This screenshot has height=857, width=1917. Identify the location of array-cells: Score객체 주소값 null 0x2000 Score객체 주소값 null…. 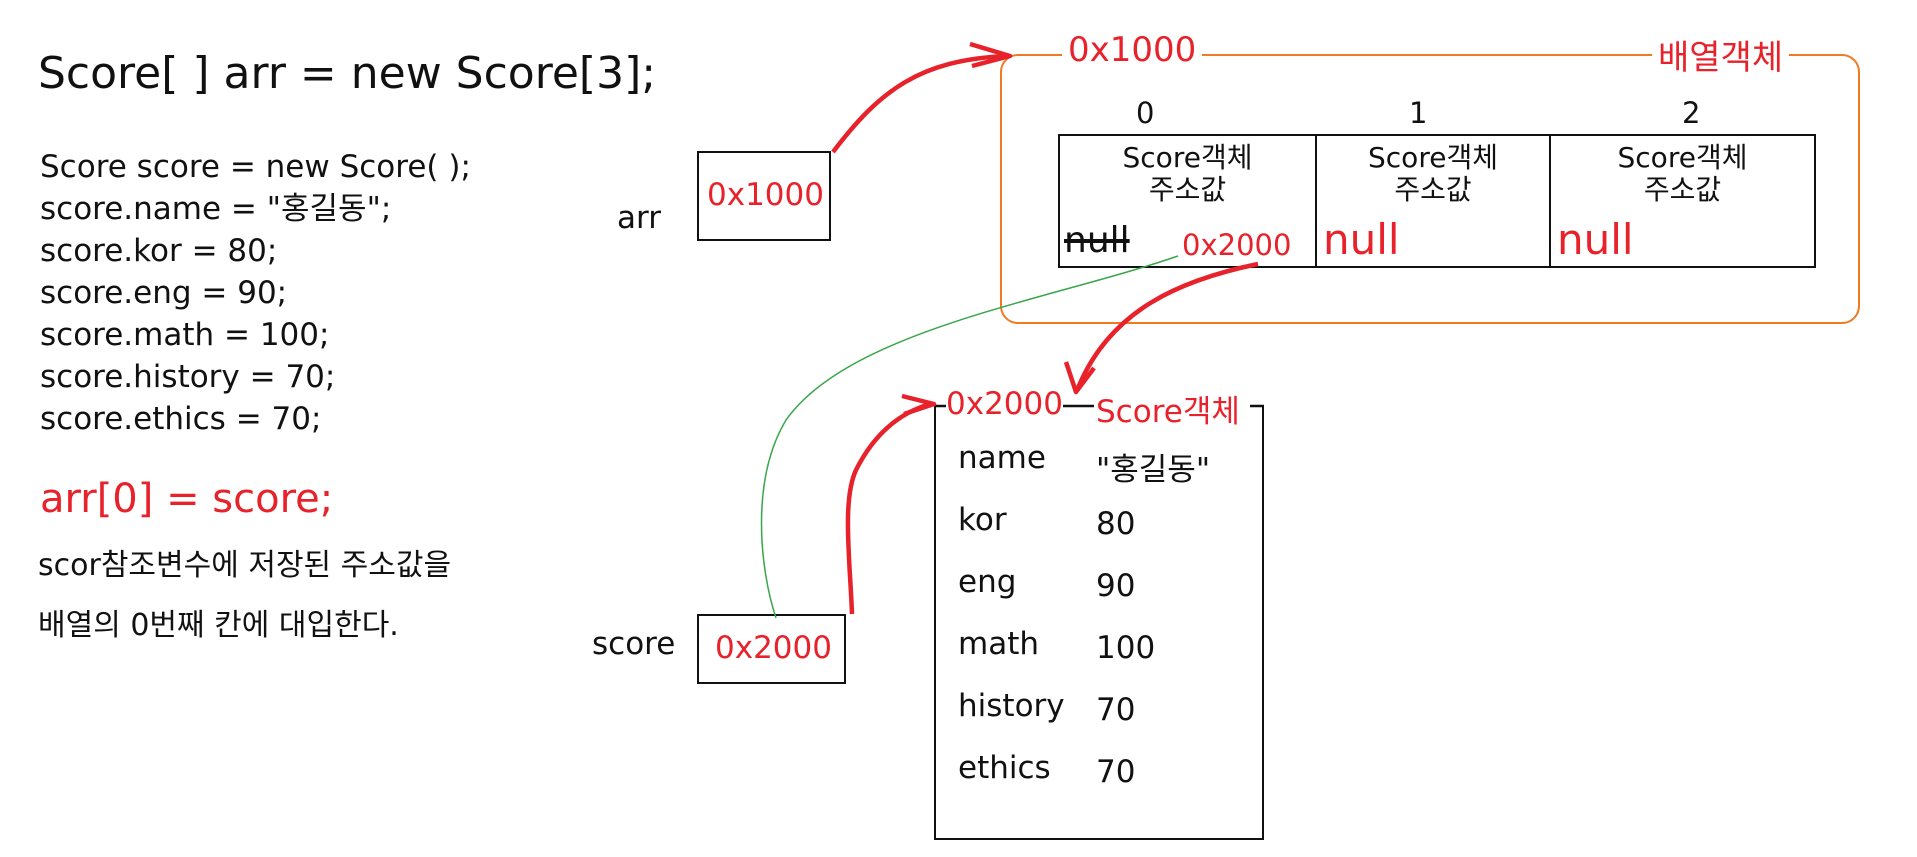
(1437, 201).